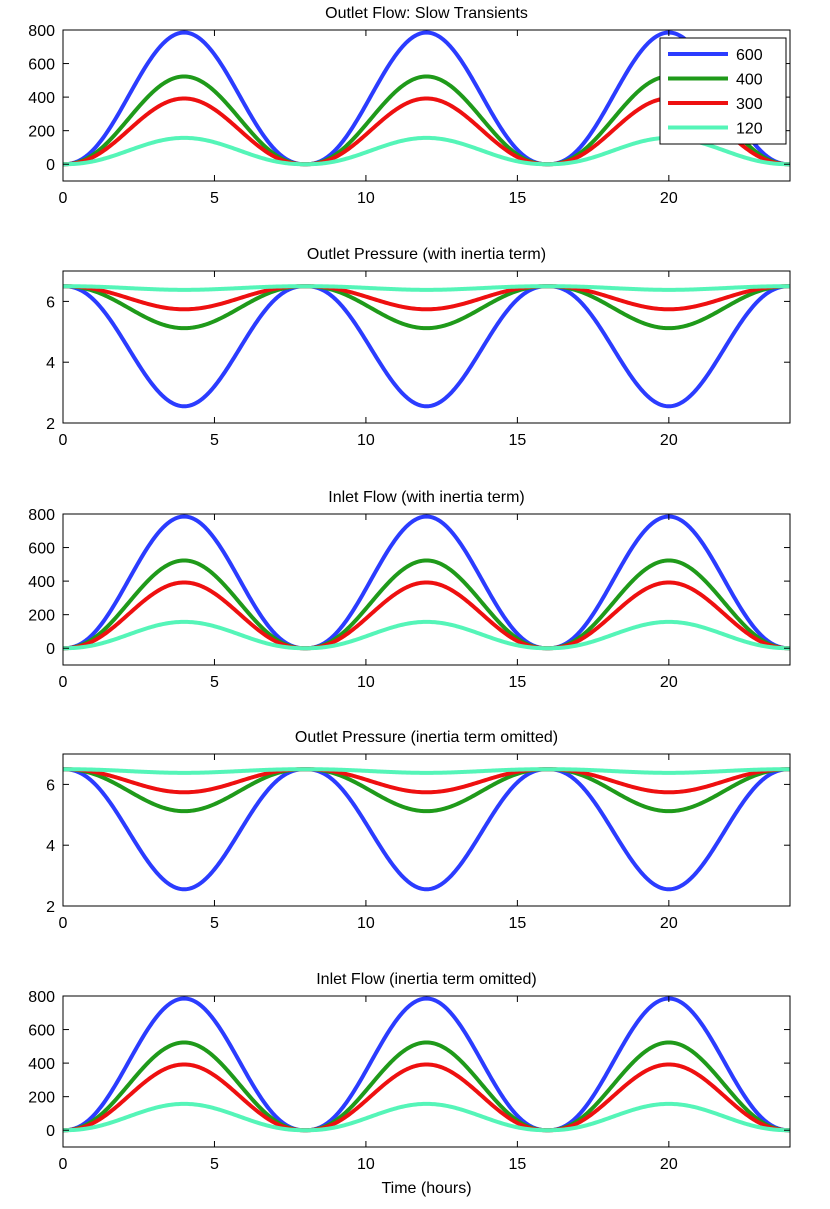 This screenshot has width=830, height=1209. Describe the element at coordinates (749, 80) in the screenshot. I see `legend-label: 400` at that location.